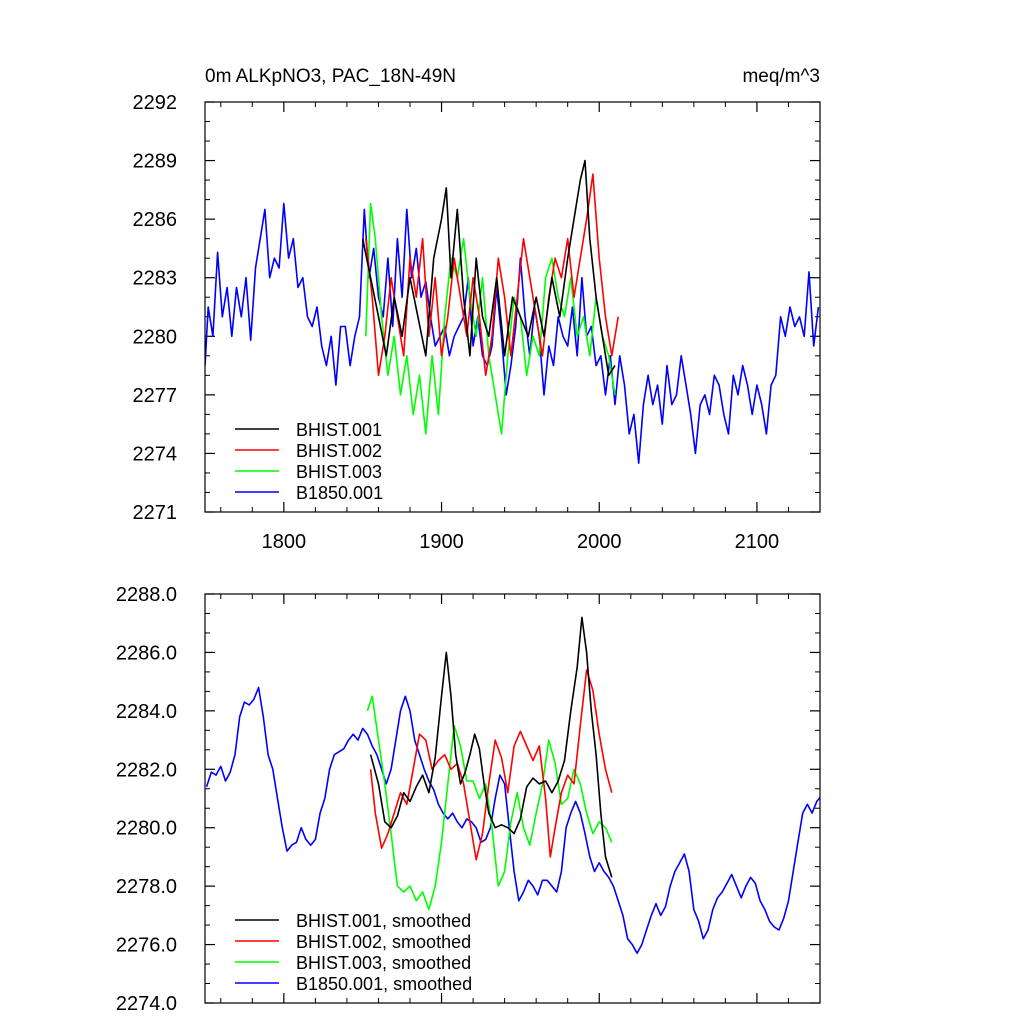 Image resolution: width=1024 pixels, height=1024 pixels. What do you see at coordinates (155, 396) in the screenshot?
I see `top-y-tick-label: 2277` at bounding box center [155, 396].